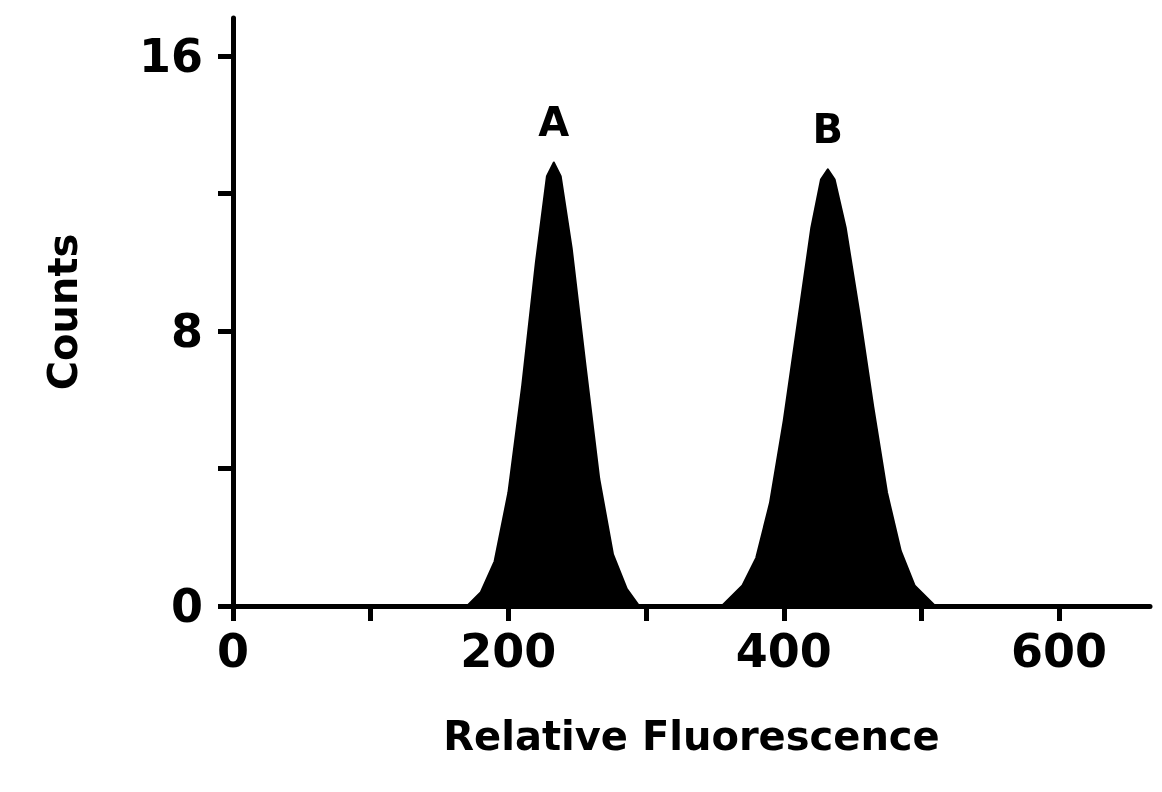  Describe the element at coordinates (691, 736) in the screenshot. I see `x-axis-title: Relative Fluorescence` at that location.